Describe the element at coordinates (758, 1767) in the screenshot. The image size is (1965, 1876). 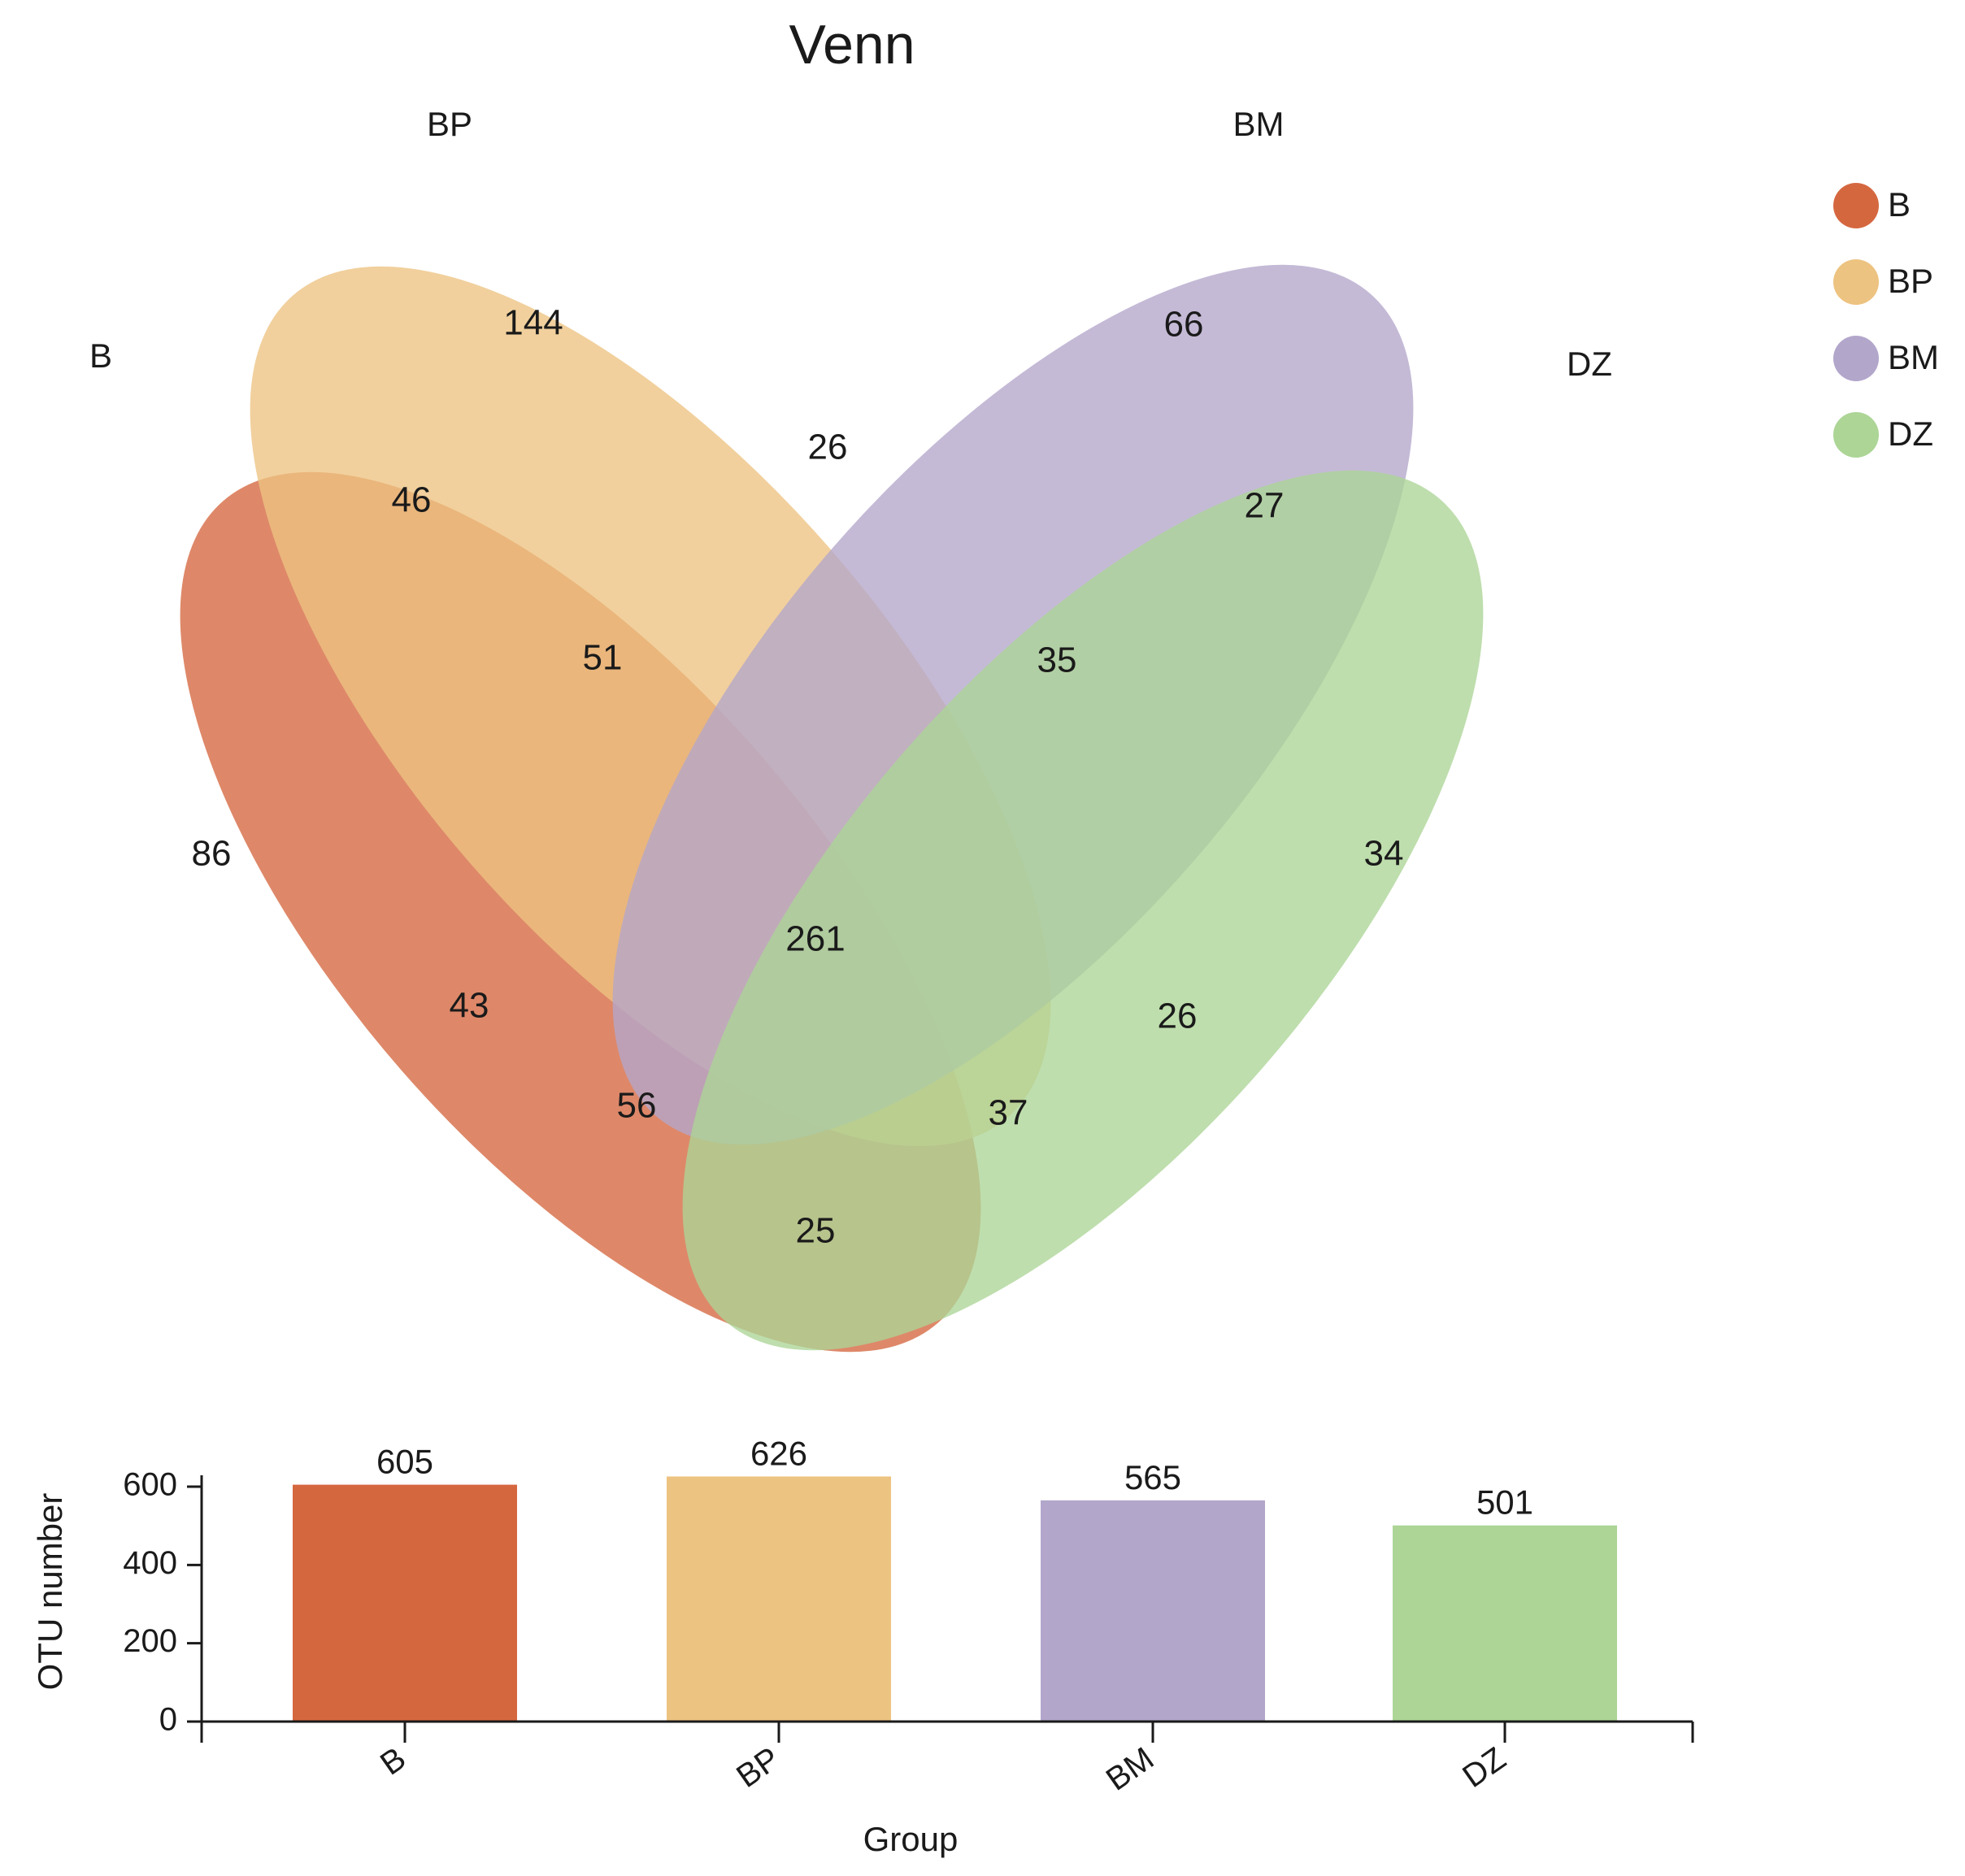
I see `x-tick-label-bp: BP` at that location.